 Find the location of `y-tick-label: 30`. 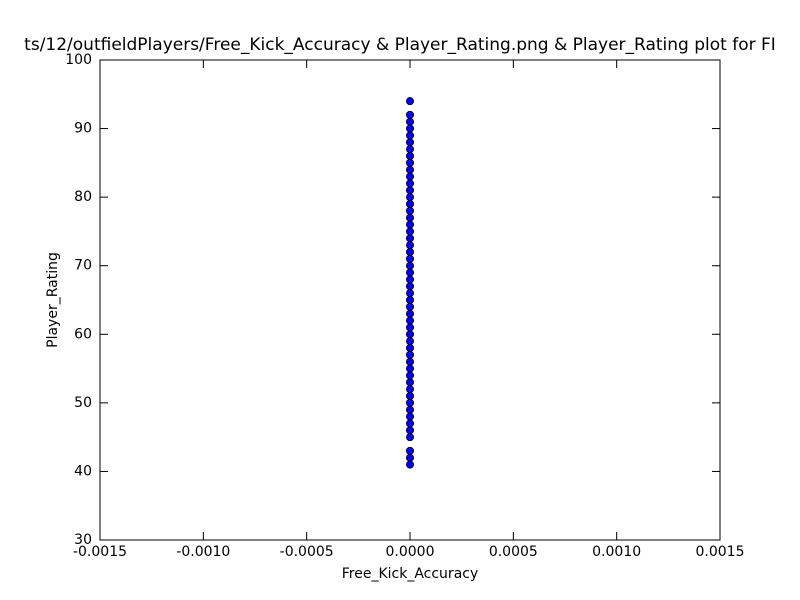

y-tick-label: 30 is located at coordinates (83, 540).